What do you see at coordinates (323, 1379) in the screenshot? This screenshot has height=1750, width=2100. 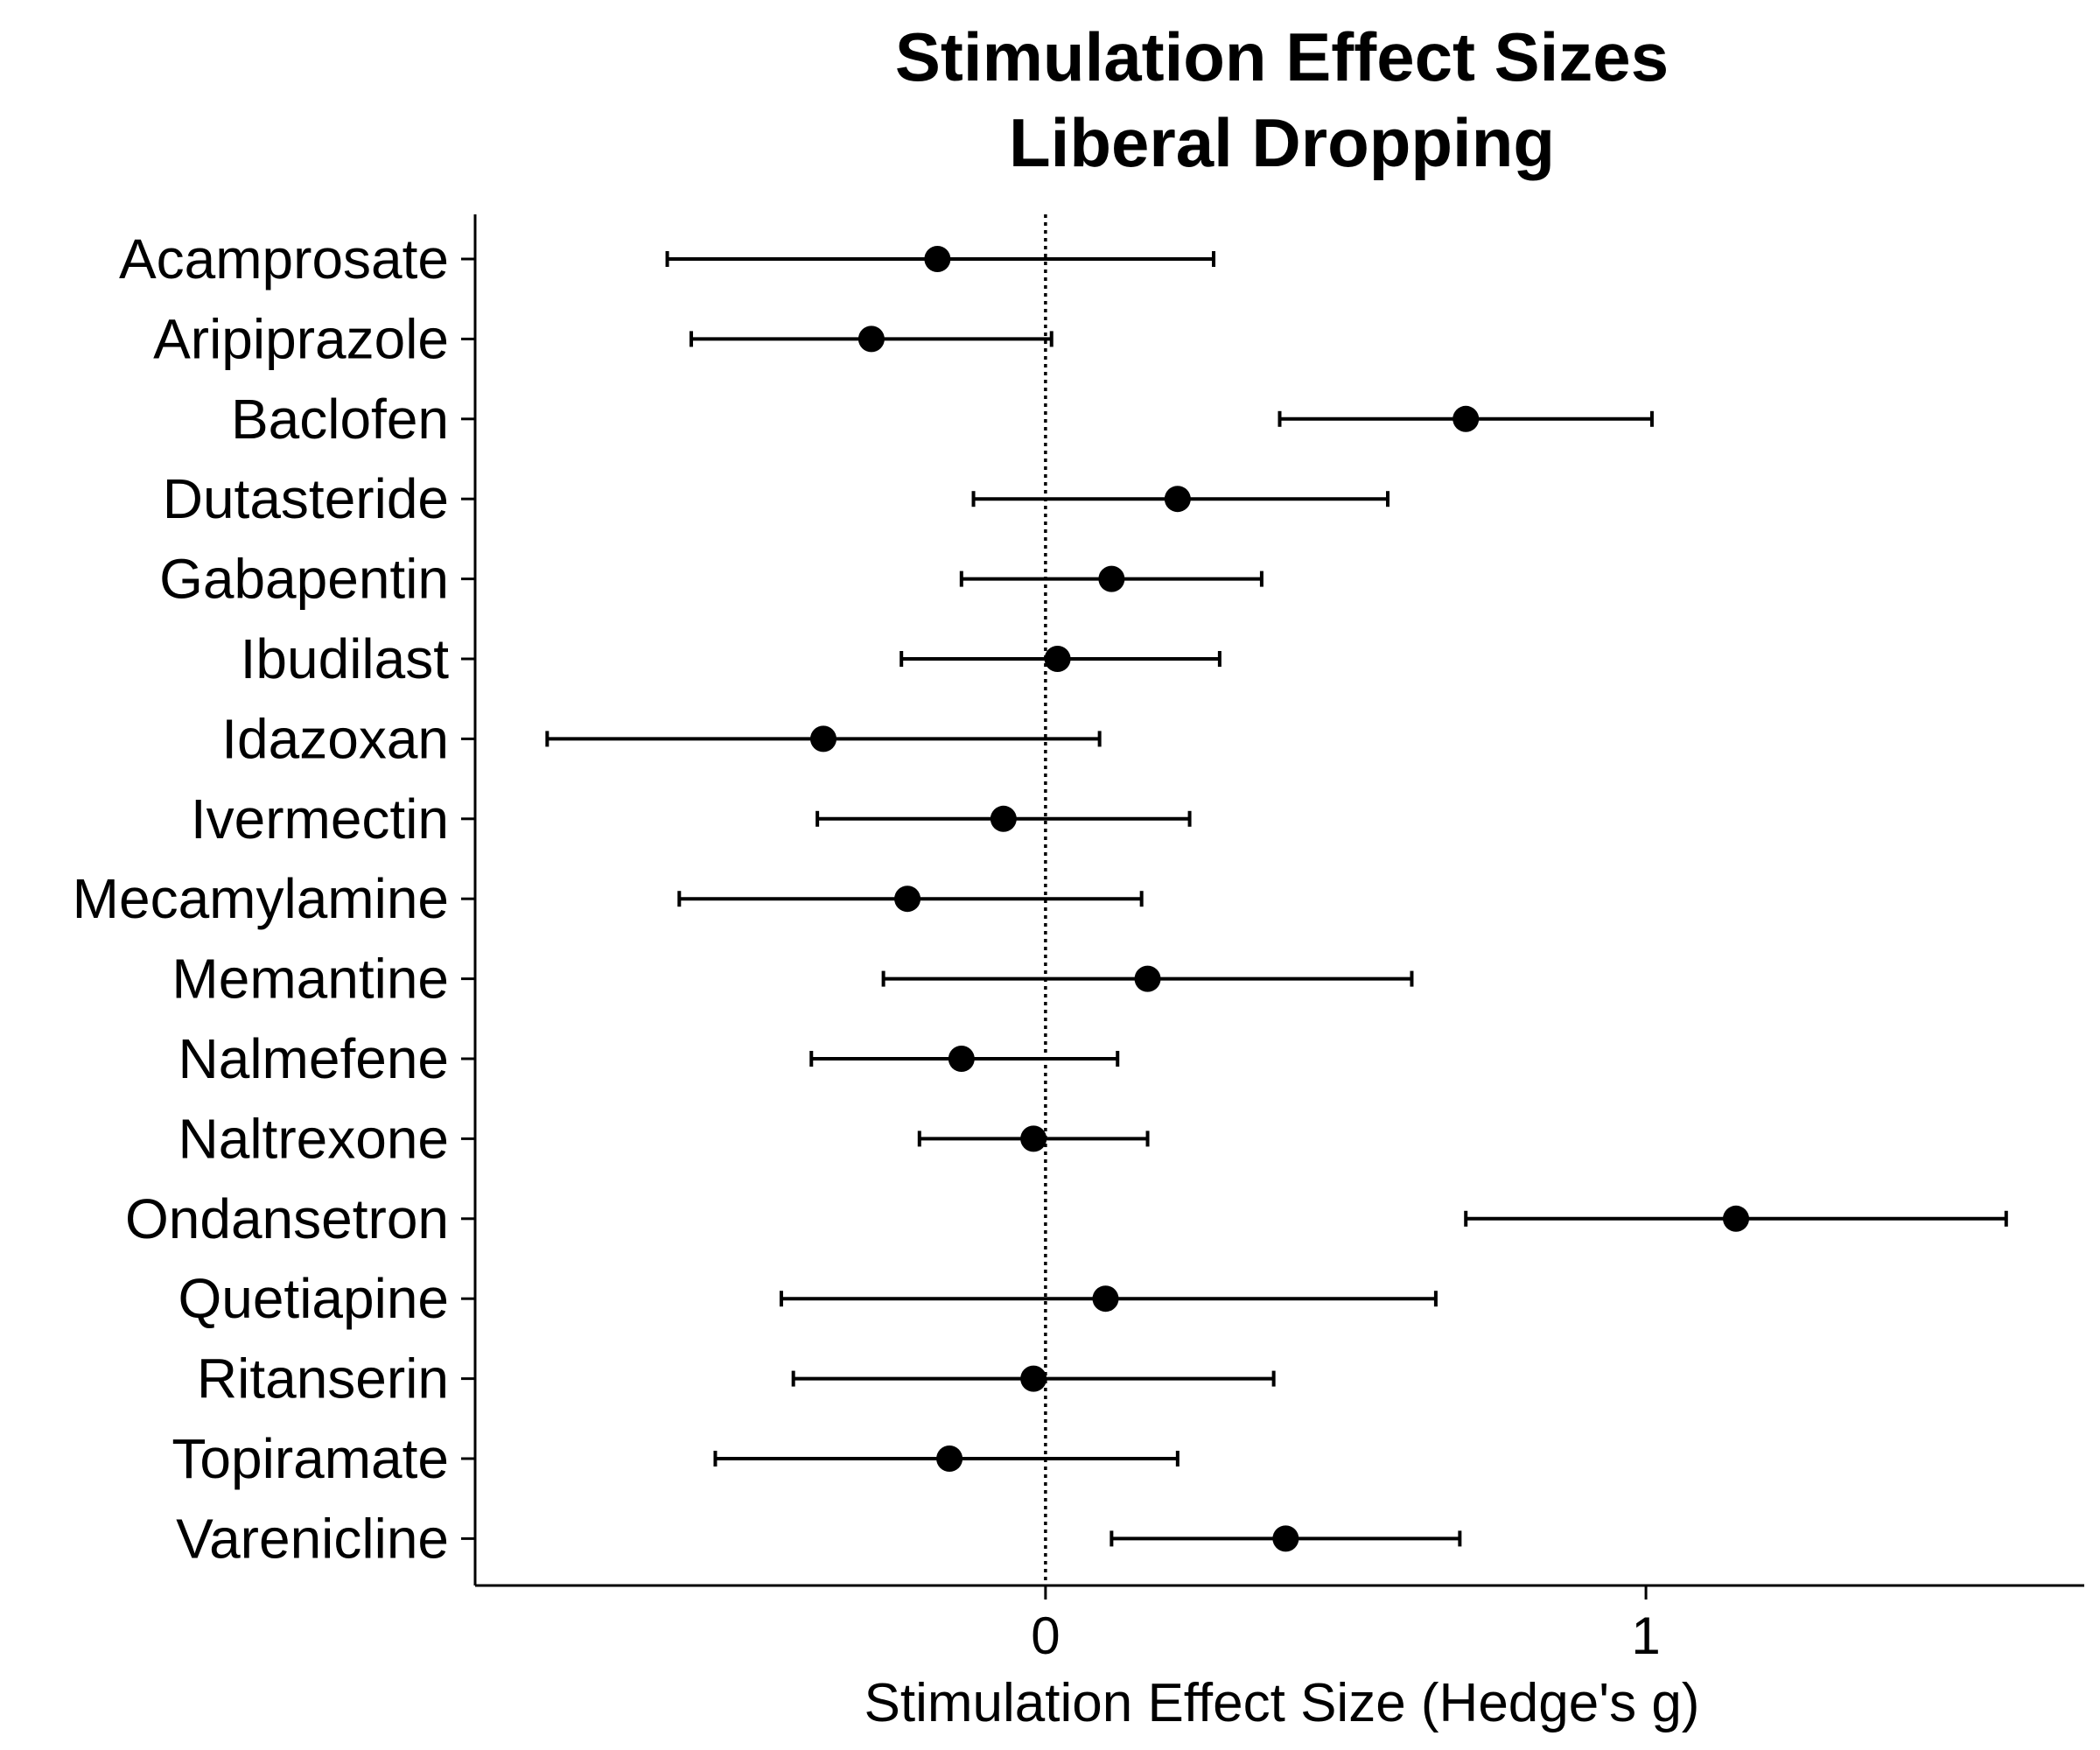 I see `y-tick-label-ritanserin: Ritanserin` at bounding box center [323, 1379].